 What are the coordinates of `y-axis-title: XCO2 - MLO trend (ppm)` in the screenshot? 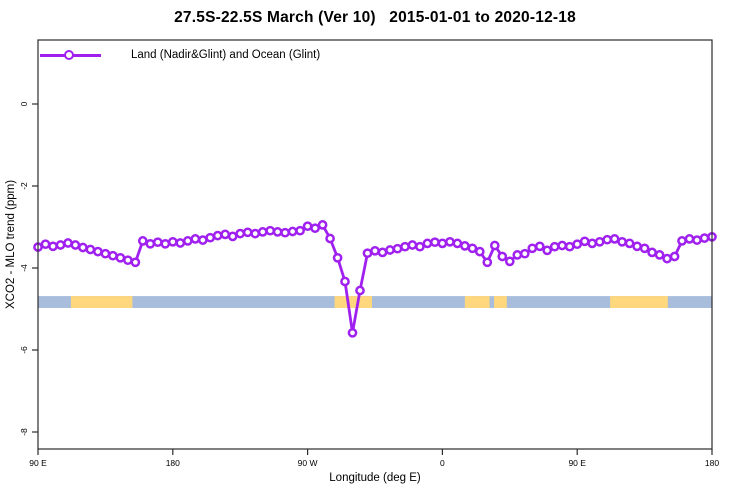 It's located at (11, 244).